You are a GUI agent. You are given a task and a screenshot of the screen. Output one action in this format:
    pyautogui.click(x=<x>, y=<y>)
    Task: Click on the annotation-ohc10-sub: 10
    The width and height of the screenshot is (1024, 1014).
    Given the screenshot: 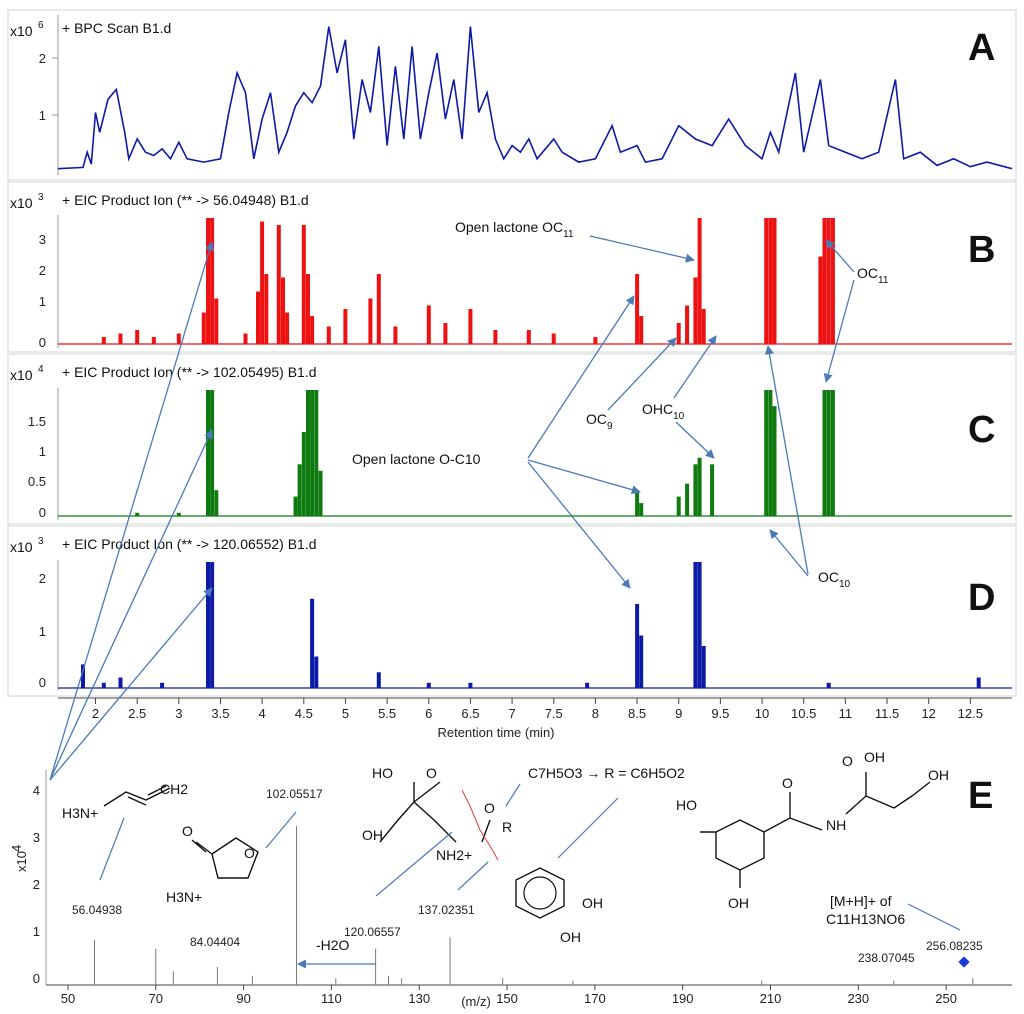 What is the action you would take?
    pyautogui.click(x=679, y=416)
    